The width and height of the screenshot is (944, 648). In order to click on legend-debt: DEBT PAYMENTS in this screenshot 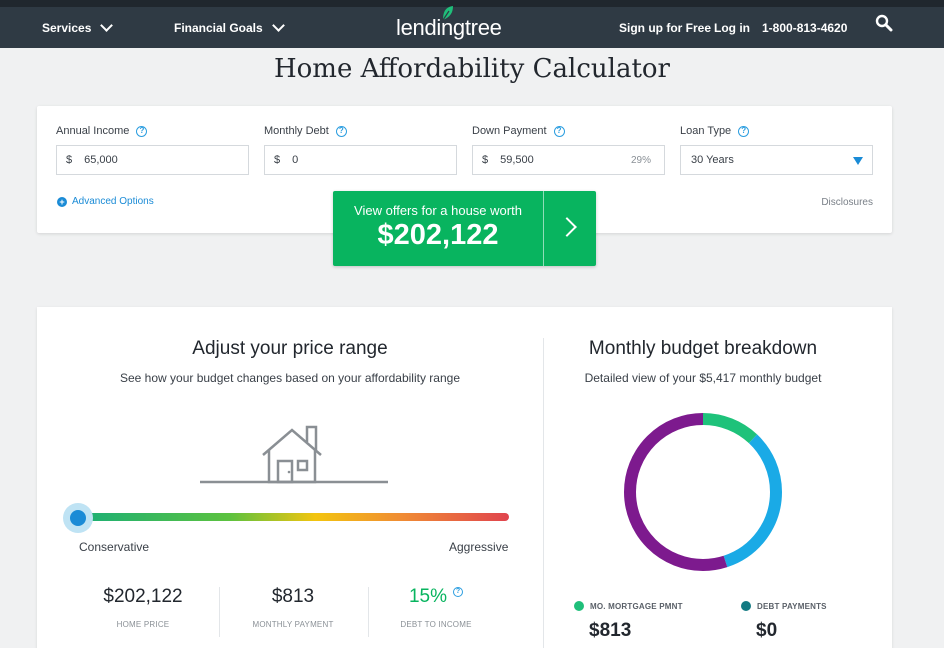, I will do `click(784, 606)`.